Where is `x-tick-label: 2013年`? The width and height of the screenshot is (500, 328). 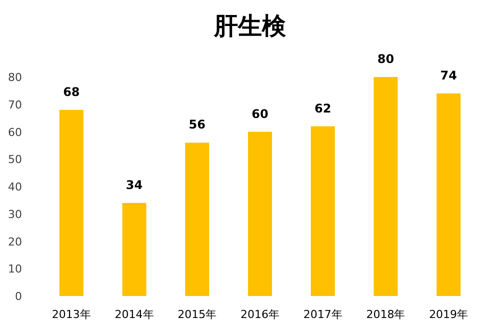 x-tick-label: 2013年 is located at coordinates (71, 314).